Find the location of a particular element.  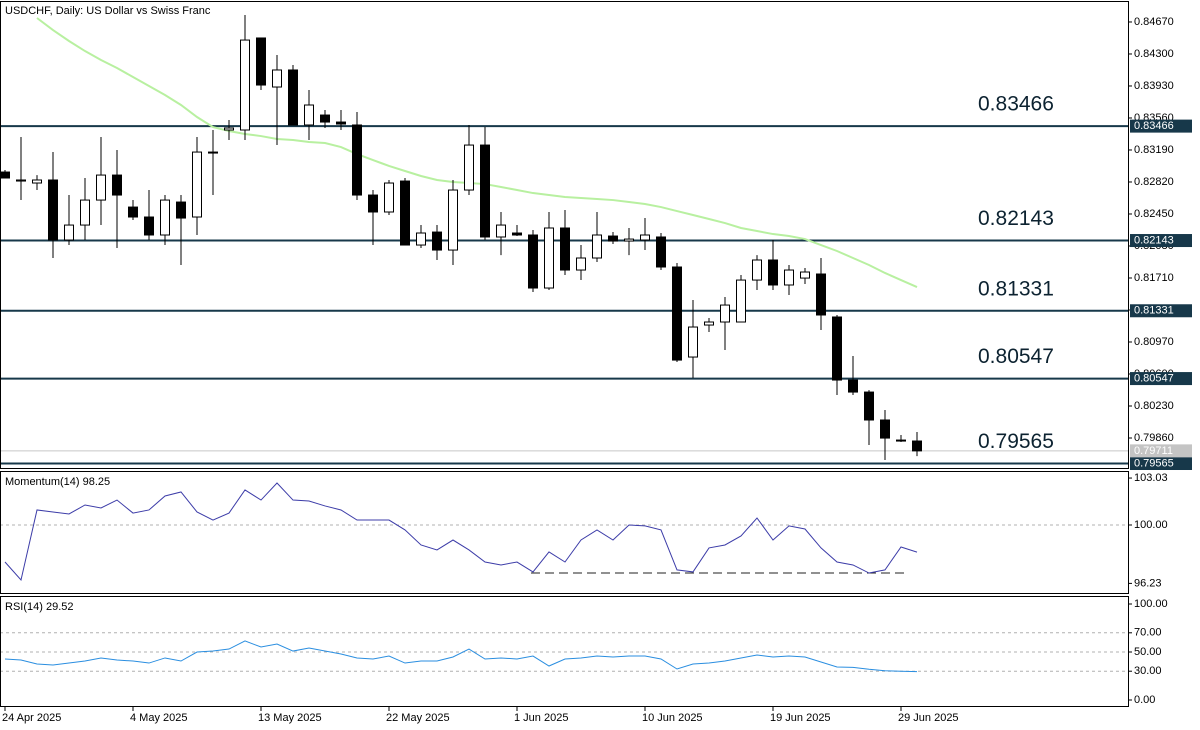

level-axis-label: 0.81331 is located at coordinates (1154, 311).